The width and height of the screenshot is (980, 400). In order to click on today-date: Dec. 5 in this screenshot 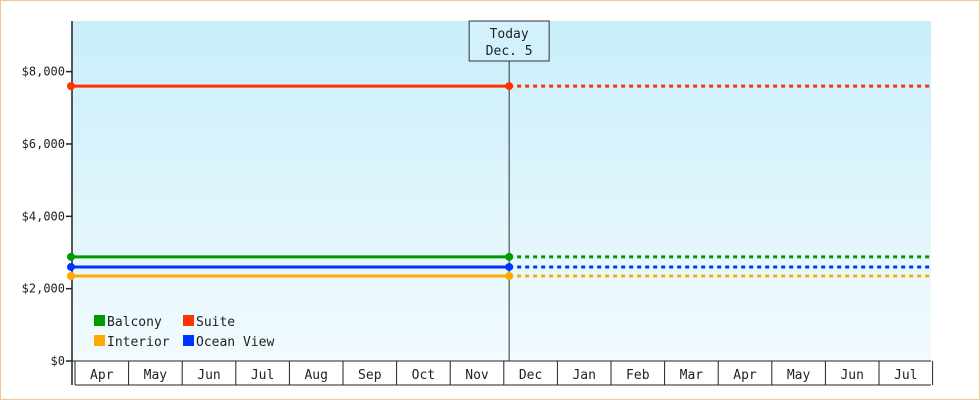, I will do `click(509, 51)`.